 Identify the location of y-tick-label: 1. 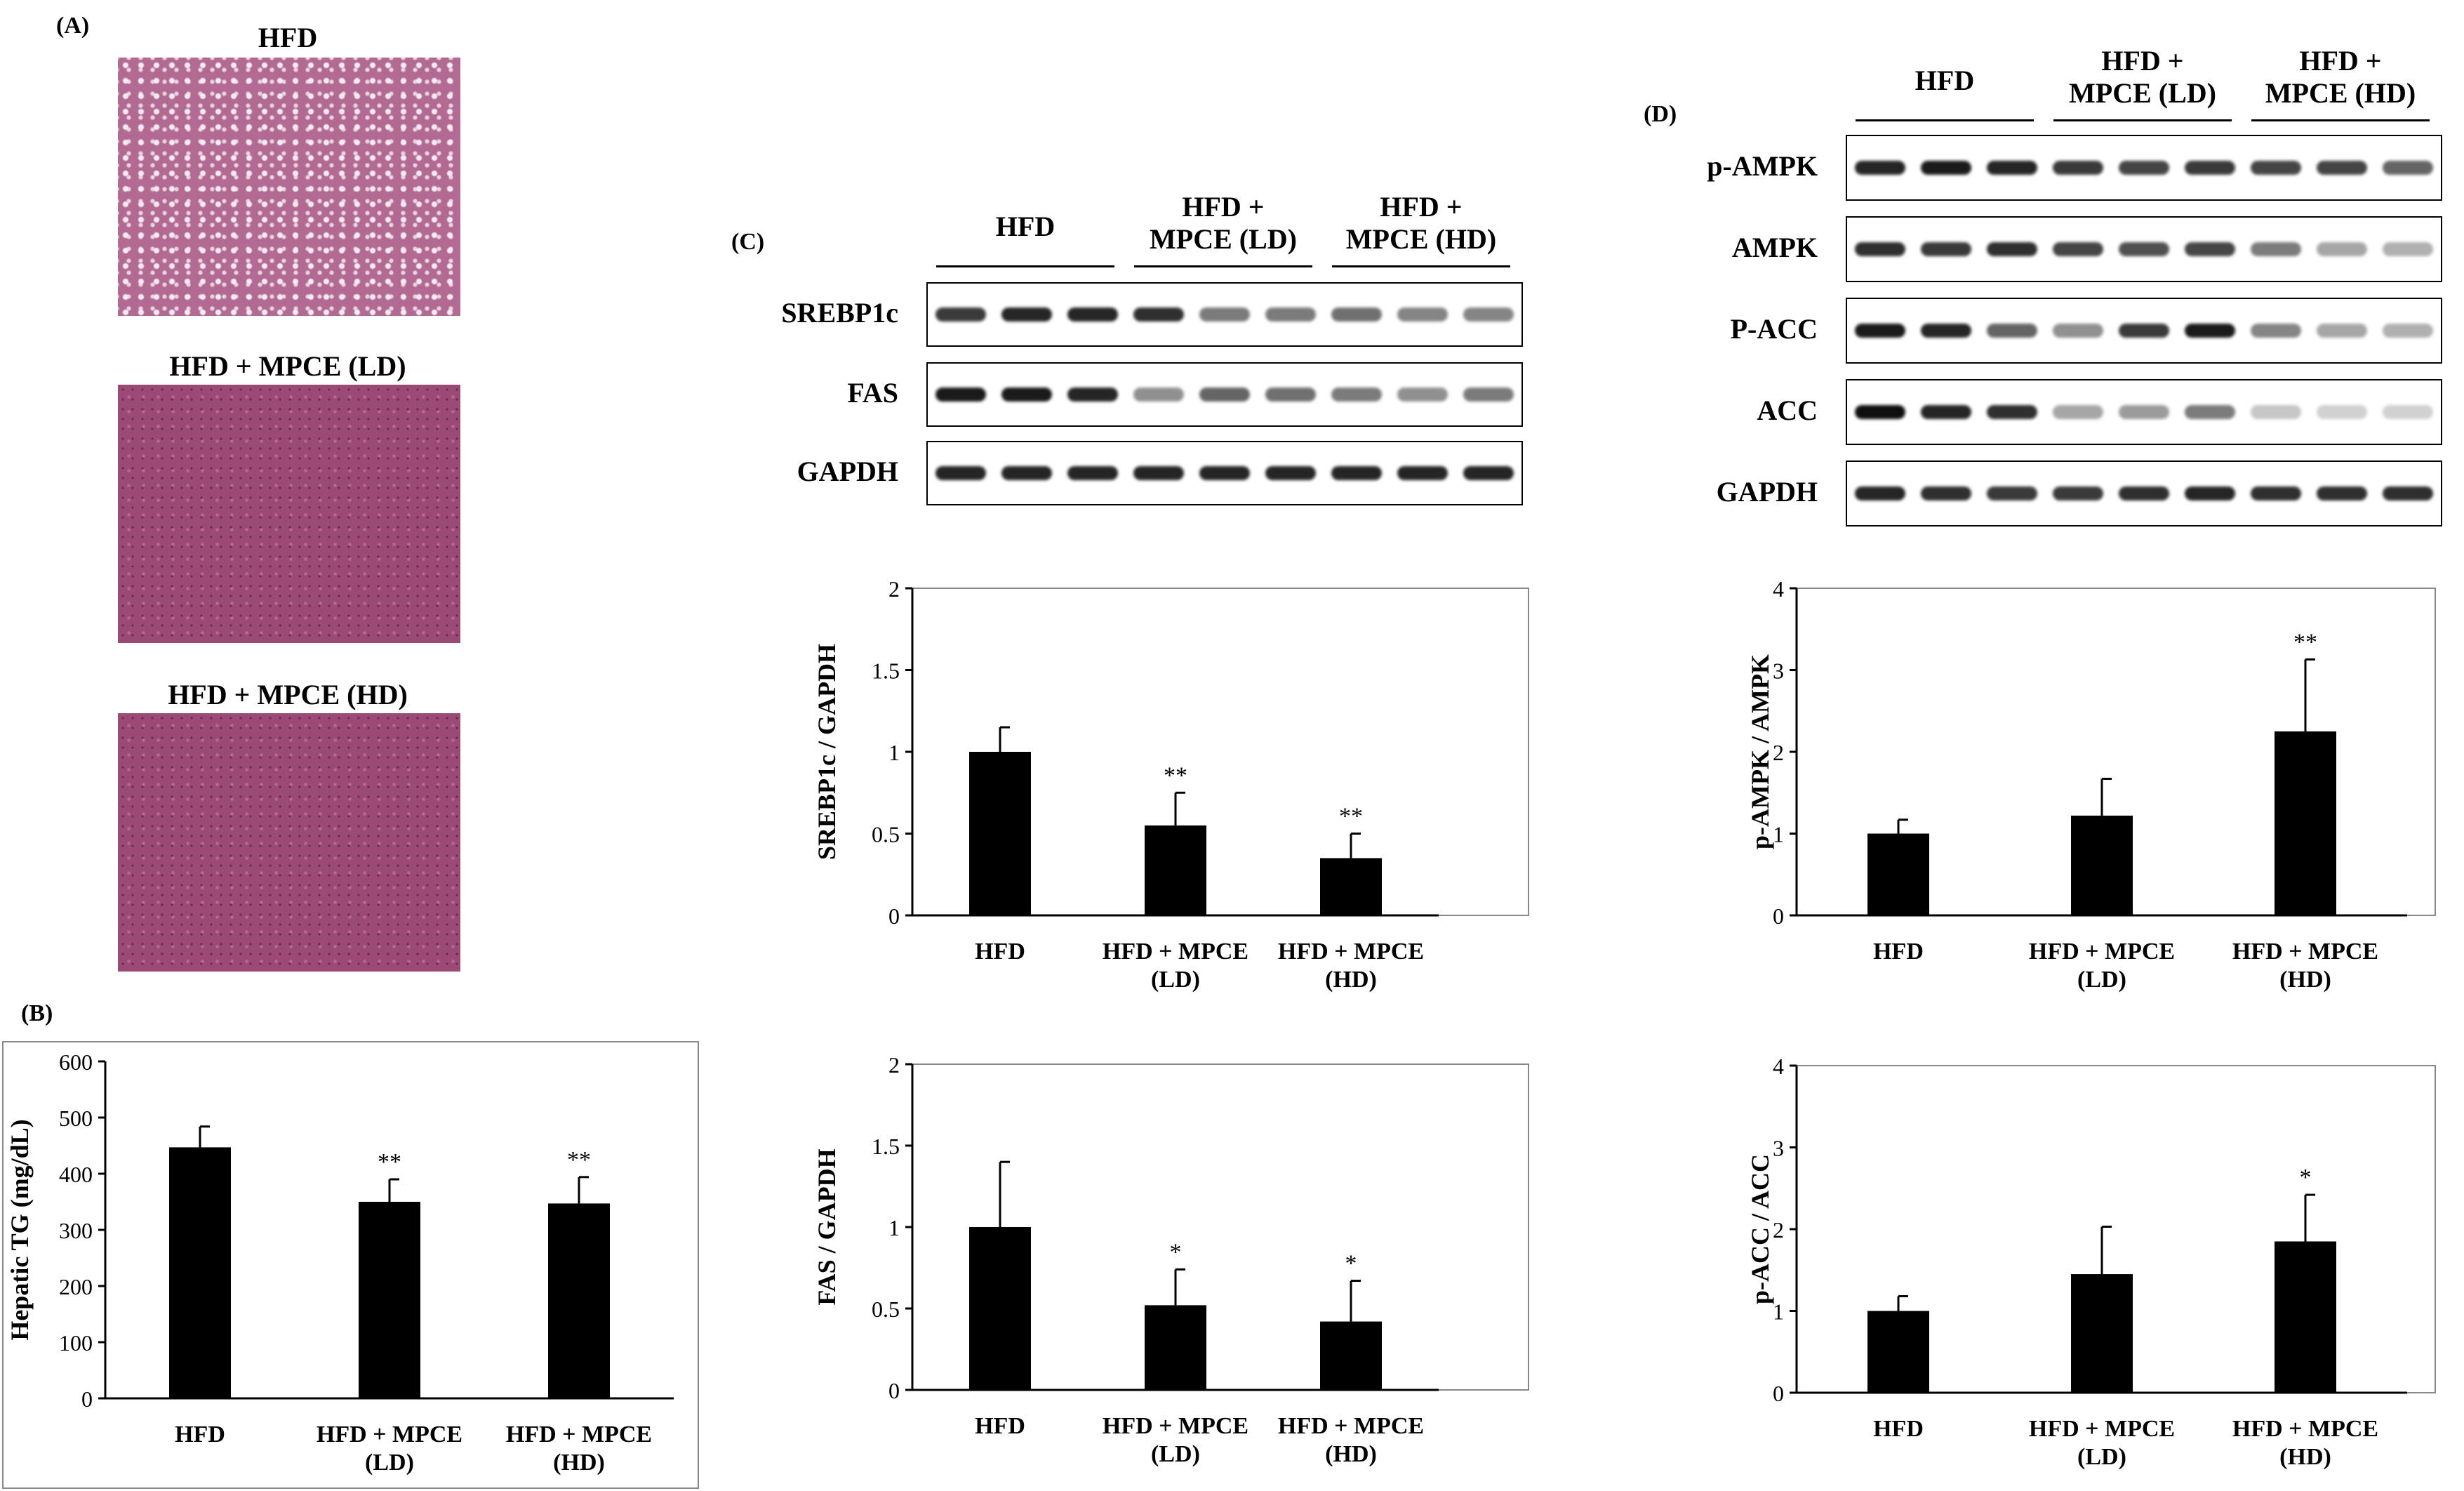
(894, 1227).